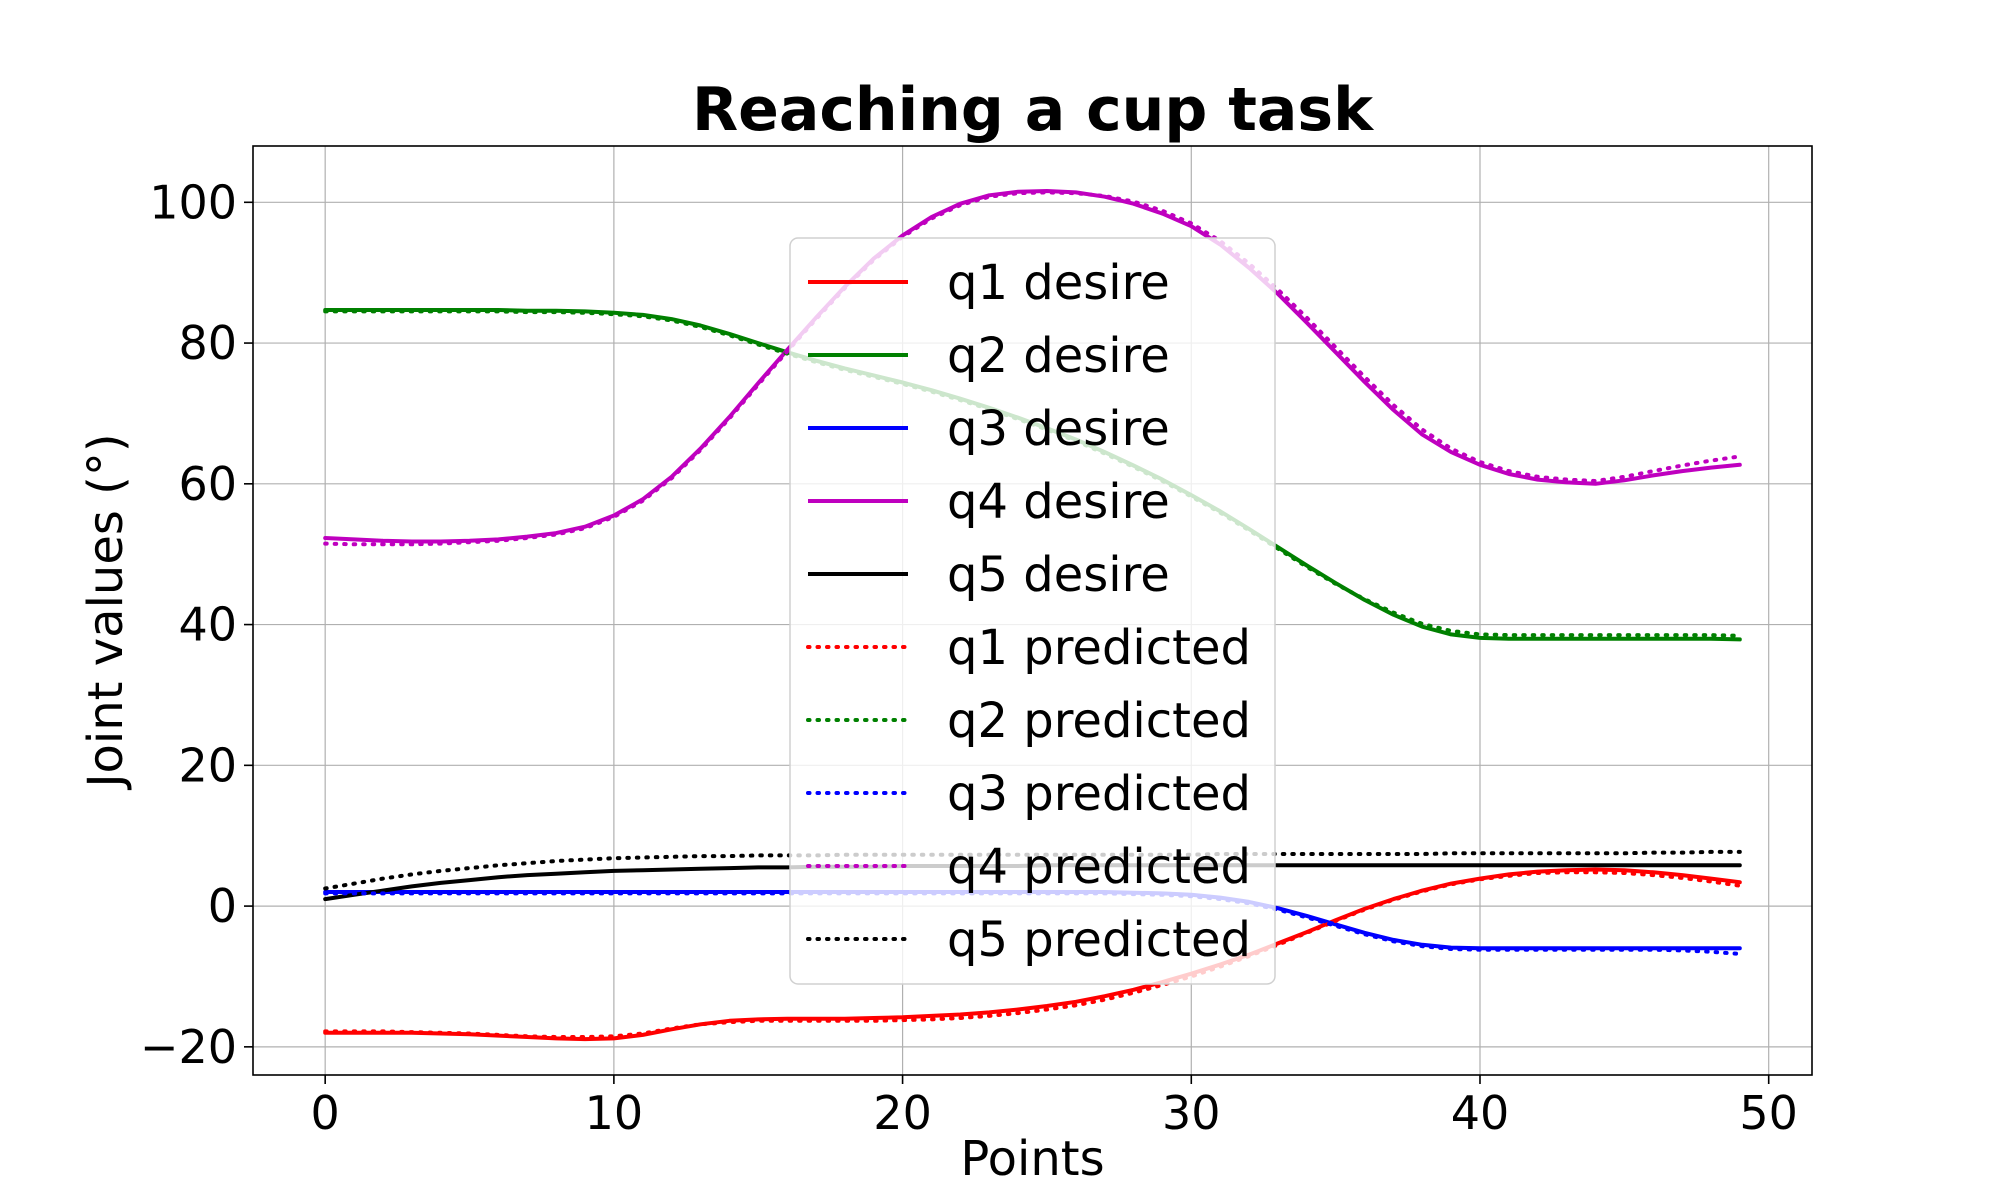 This screenshot has height=1200, width=2000. Describe the element at coordinates (207, 484) in the screenshot. I see `y-tick-label: 60` at that location.